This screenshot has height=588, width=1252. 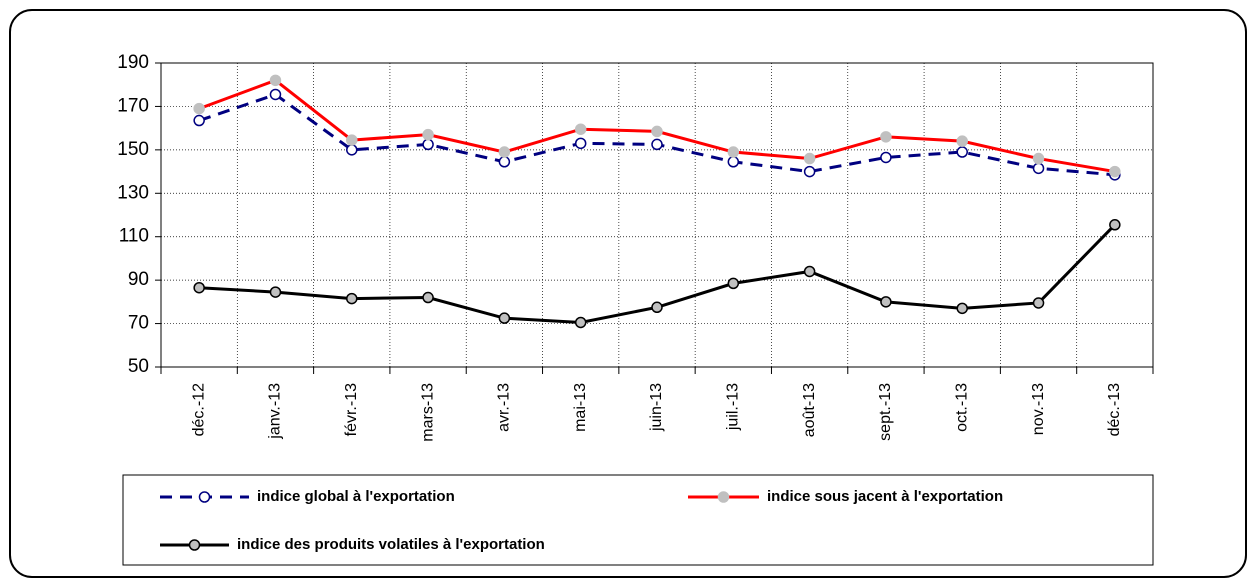 What do you see at coordinates (138, 279) in the screenshot?
I see `y-tick-label: 90` at bounding box center [138, 279].